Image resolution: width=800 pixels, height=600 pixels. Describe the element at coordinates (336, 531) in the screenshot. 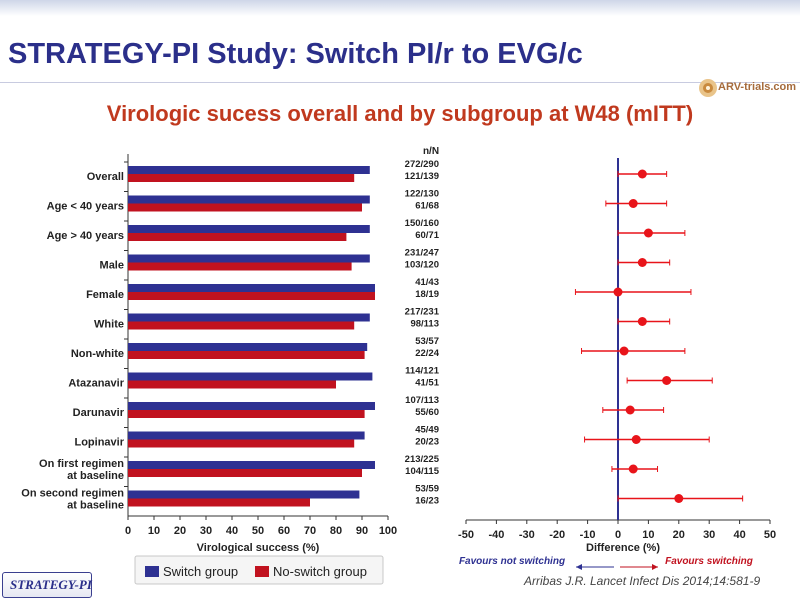

I see `bar-x-tick-label: 80` at that location.